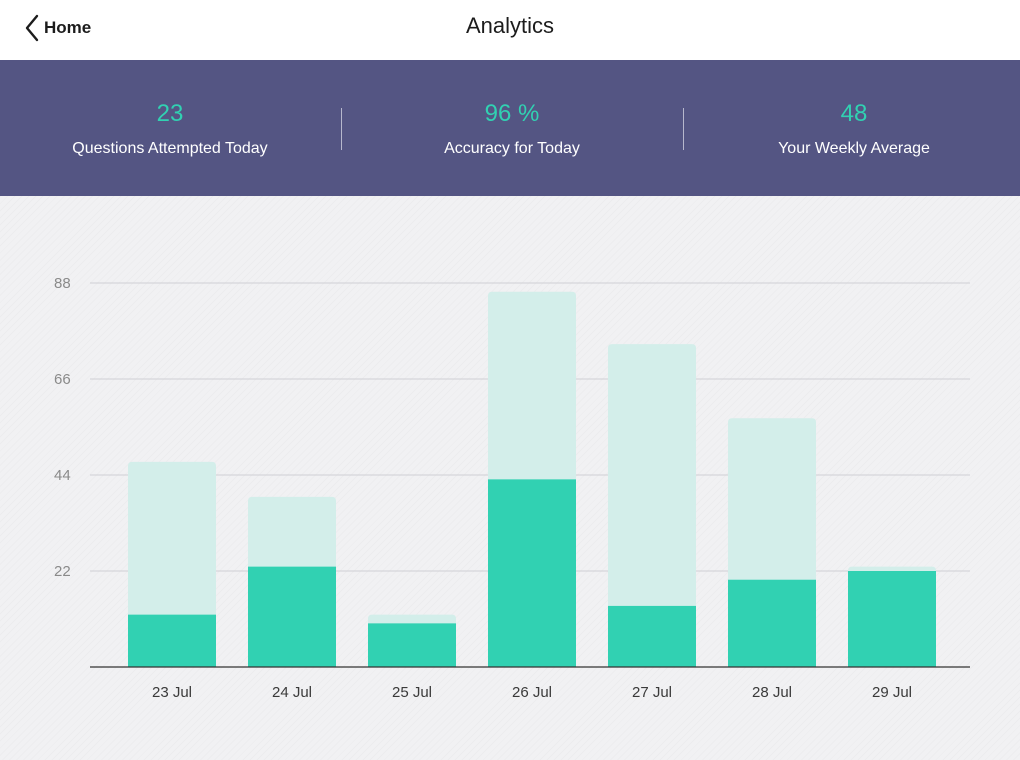 This screenshot has height=760, width=1020. I want to click on y-tick-label: 66, so click(62, 379).